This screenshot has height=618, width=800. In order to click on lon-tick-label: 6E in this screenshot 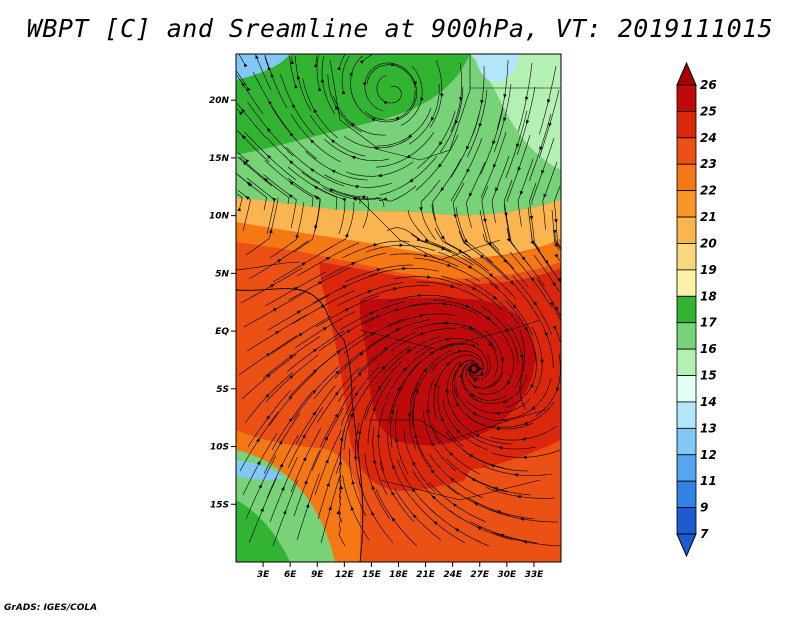, I will do `click(290, 575)`.